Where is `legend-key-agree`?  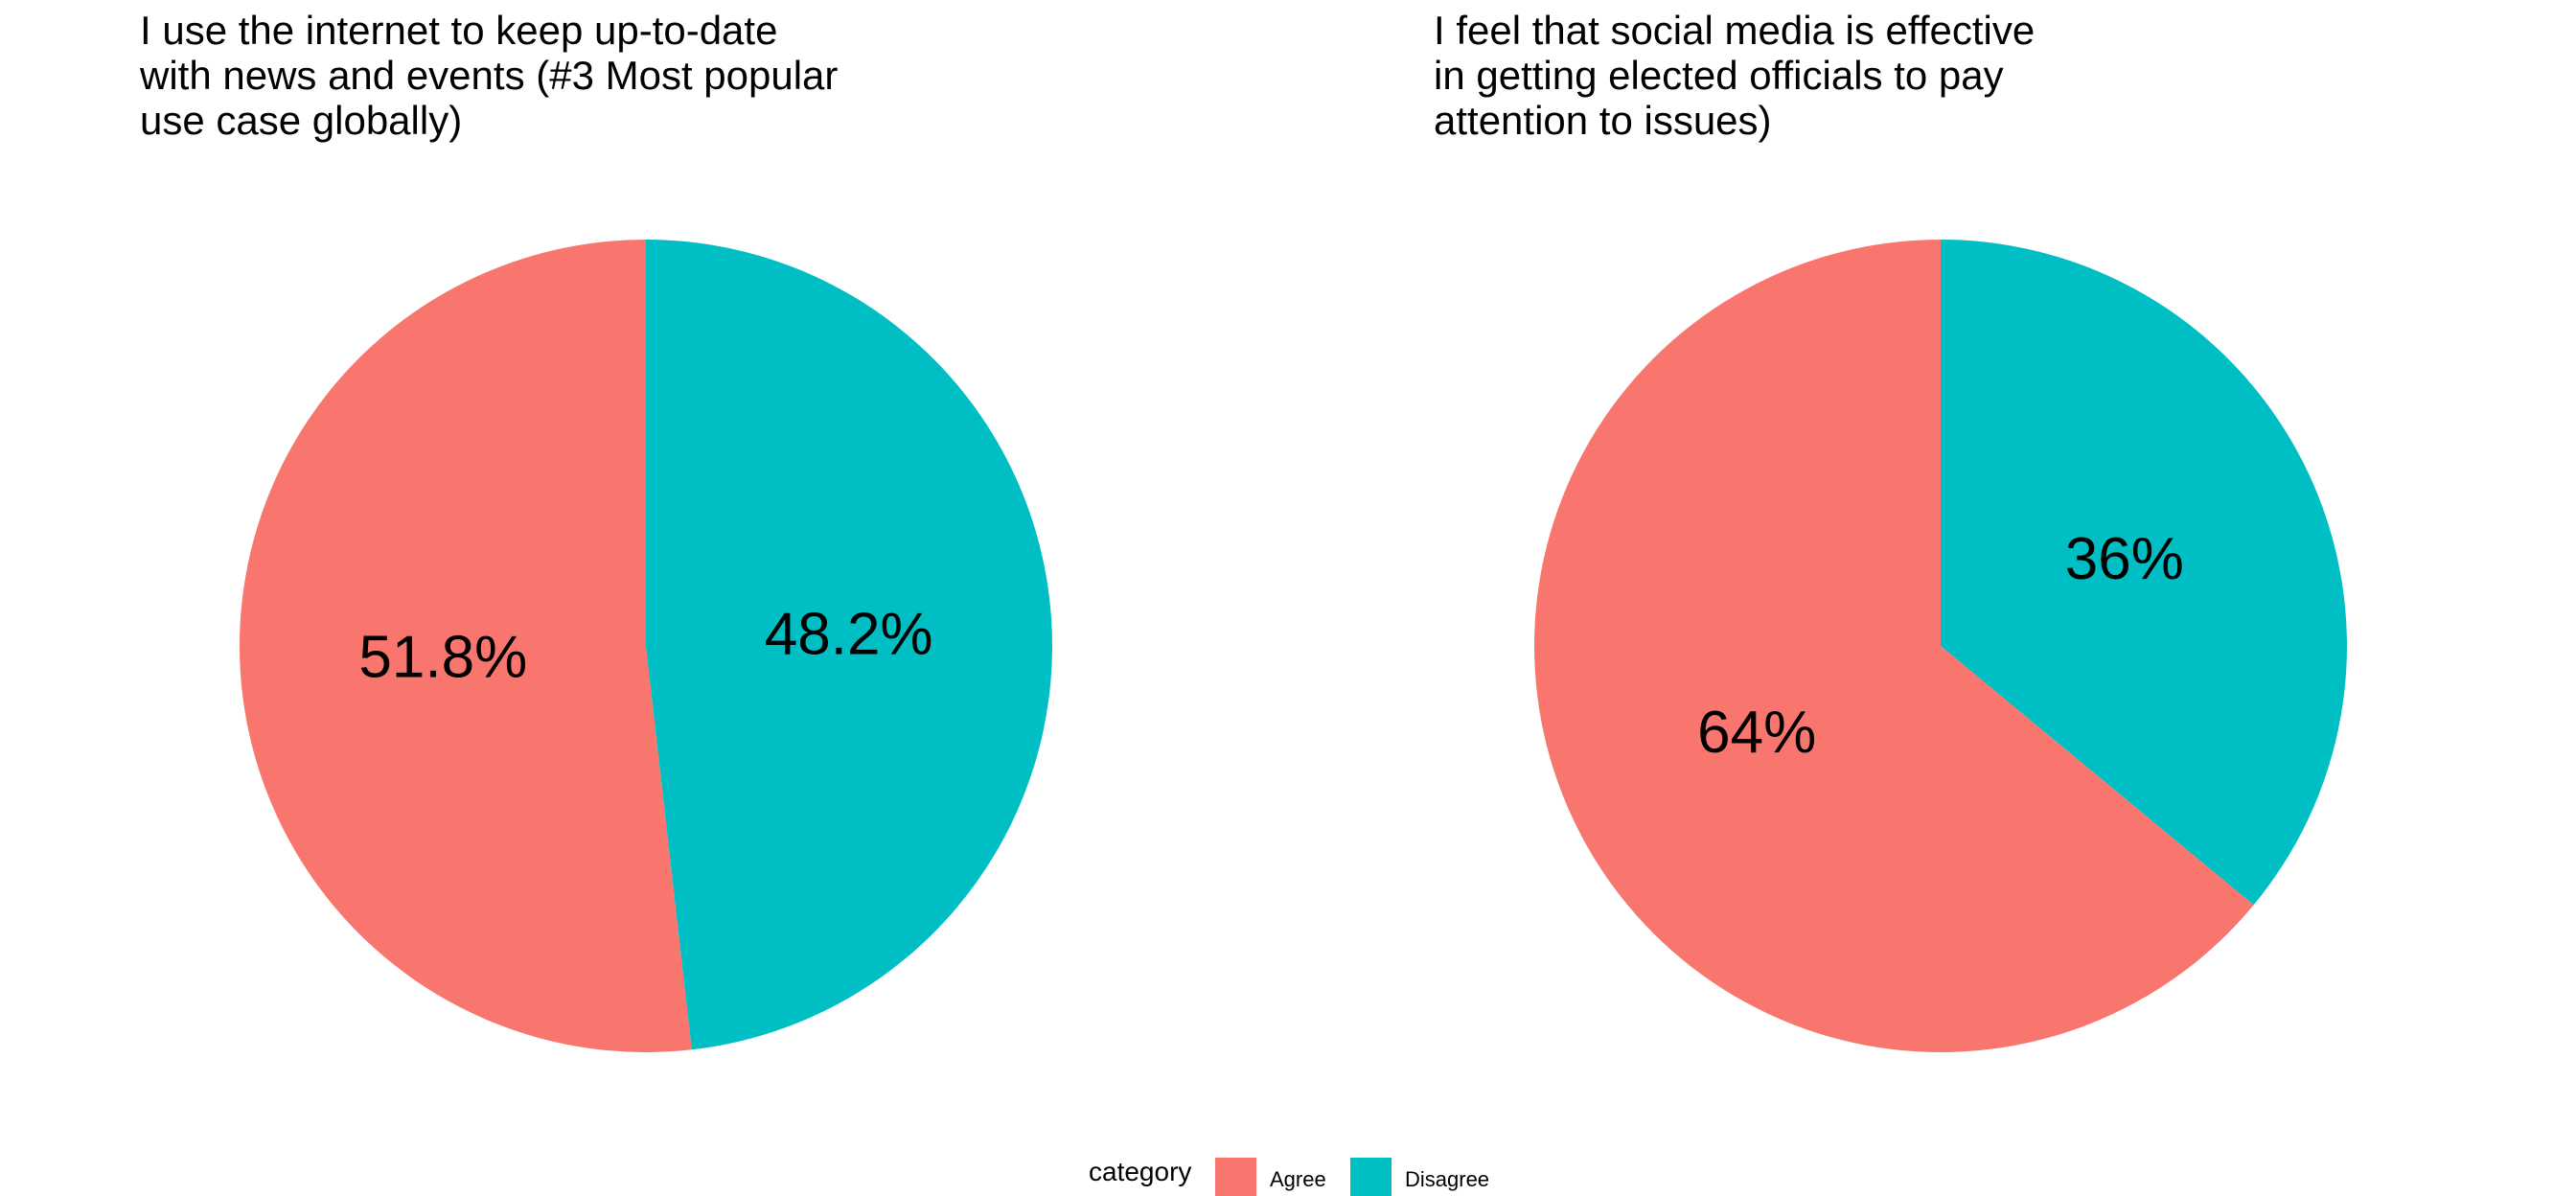 legend-key-agree is located at coordinates (1235, 1177).